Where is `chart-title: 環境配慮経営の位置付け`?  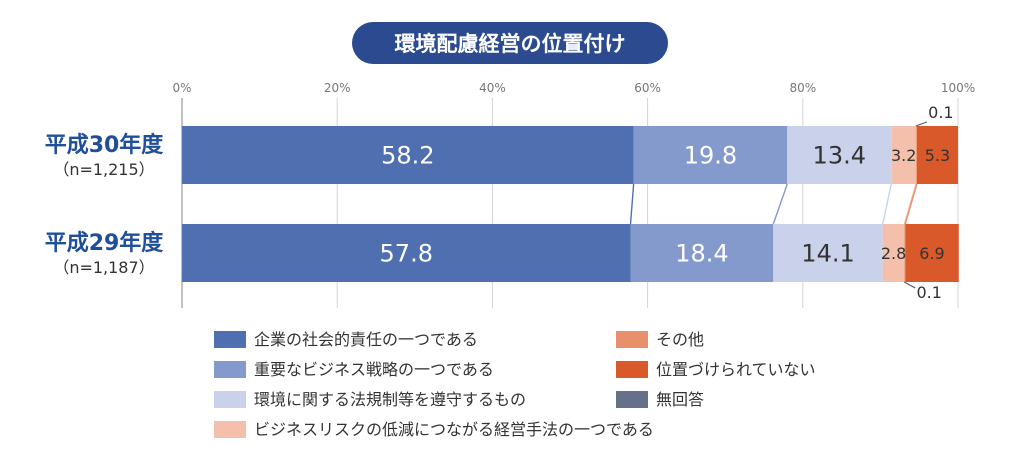
chart-title: 環境配慮経営の位置付け is located at coordinates (510, 44).